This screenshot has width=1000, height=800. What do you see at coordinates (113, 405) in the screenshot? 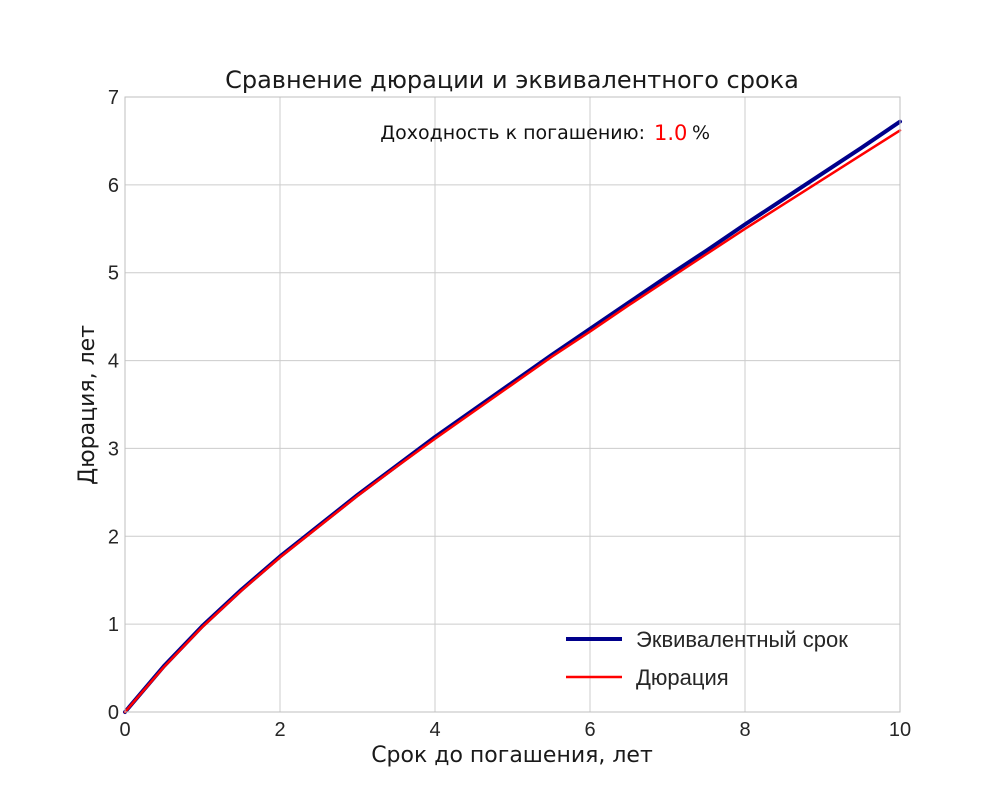
I see `y-tick-labels: 0 1 2 3 4 5 6 7` at bounding box center [113, 405].